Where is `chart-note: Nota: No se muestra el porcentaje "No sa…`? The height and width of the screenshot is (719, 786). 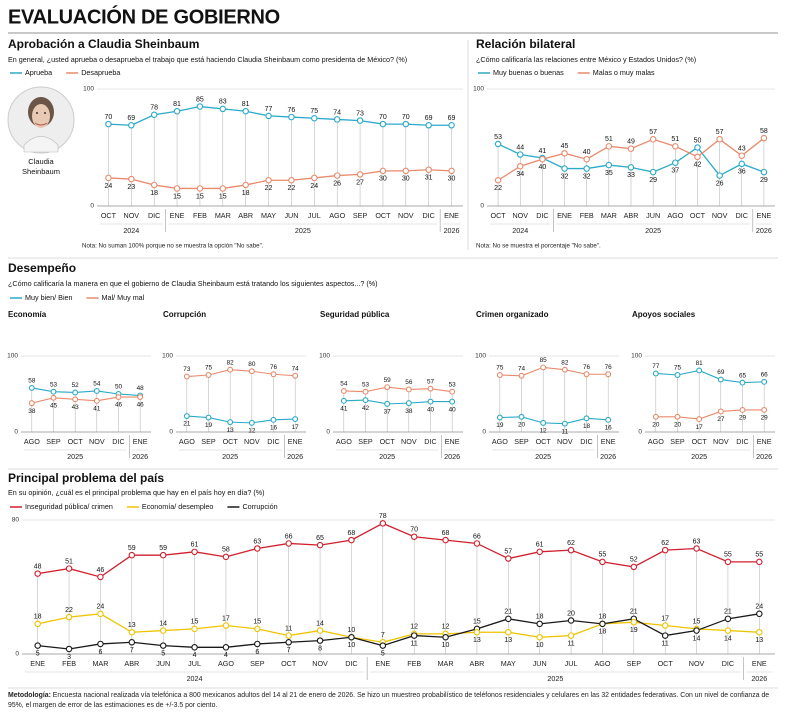
chart-note: Nota: No se muestra el porcentaje "No sa… is located at coordinates (538, 246).